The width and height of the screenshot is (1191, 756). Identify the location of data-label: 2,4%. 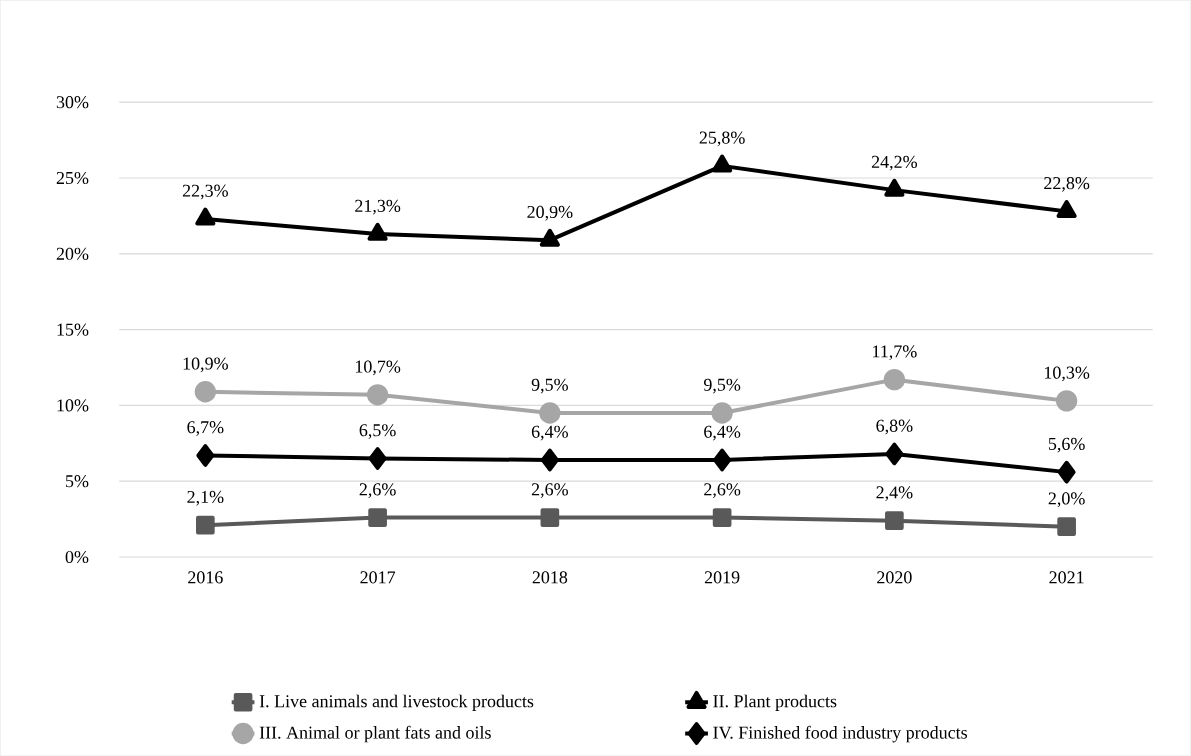
(894, 493).